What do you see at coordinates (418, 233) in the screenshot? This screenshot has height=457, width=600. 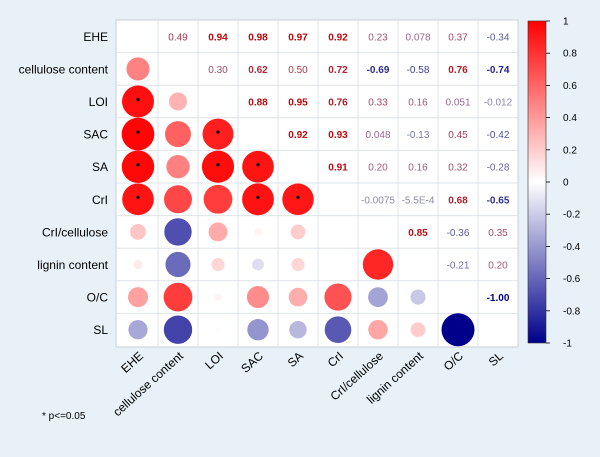 I see `correlation-value: 0.85` at bounding box center [418, 233].